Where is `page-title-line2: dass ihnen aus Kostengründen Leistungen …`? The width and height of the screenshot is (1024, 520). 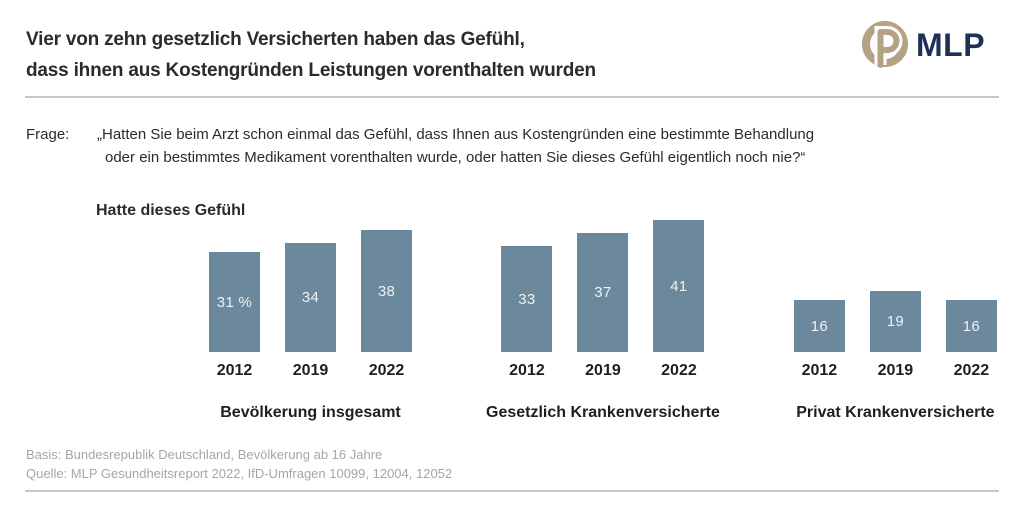 page-title-line2: dass ihnen aus Kostengründen Leistungen … is located at coordinates (311, 70).